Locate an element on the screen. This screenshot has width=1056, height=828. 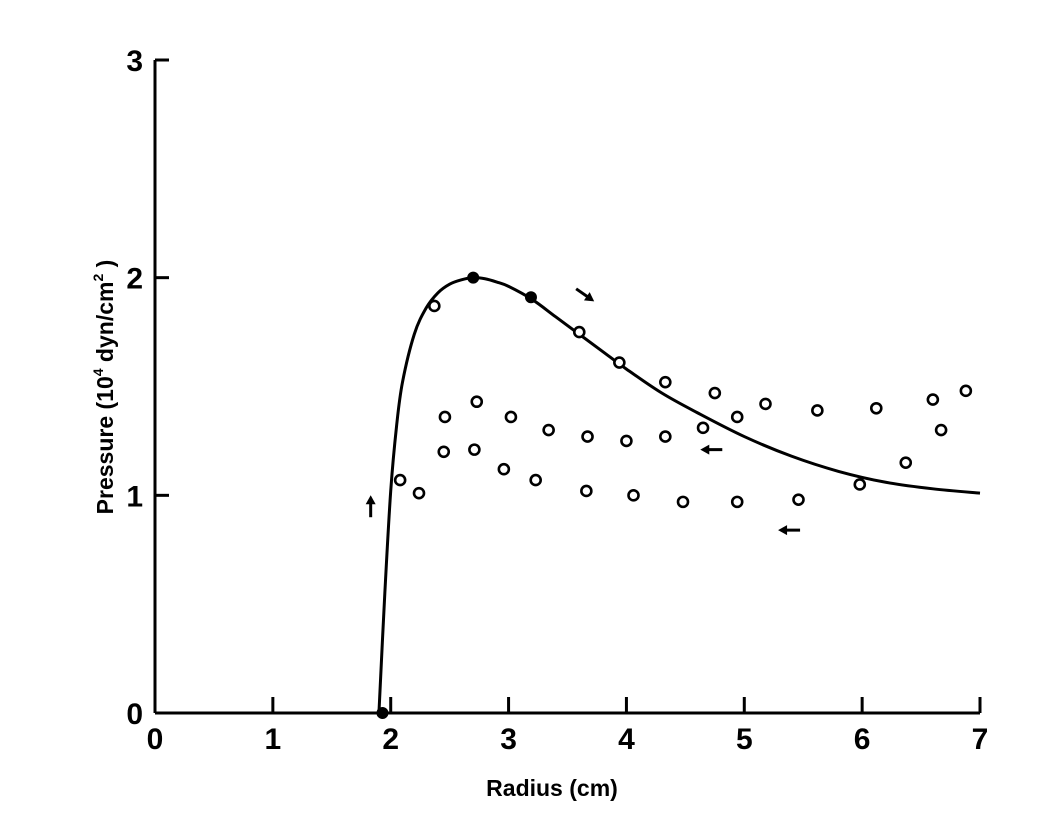
x-tick-label: 6 is located at coordinates (862, 739).